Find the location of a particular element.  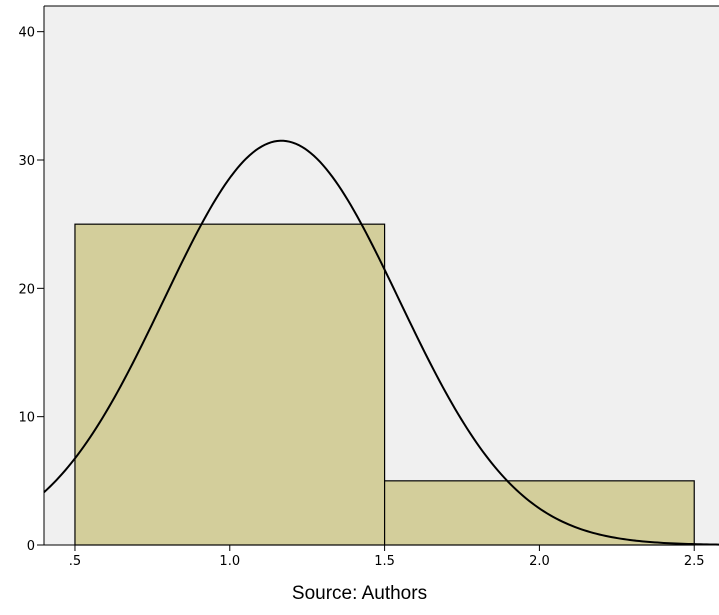

y-tick-label: 20 is located at coordinates (26, 289).